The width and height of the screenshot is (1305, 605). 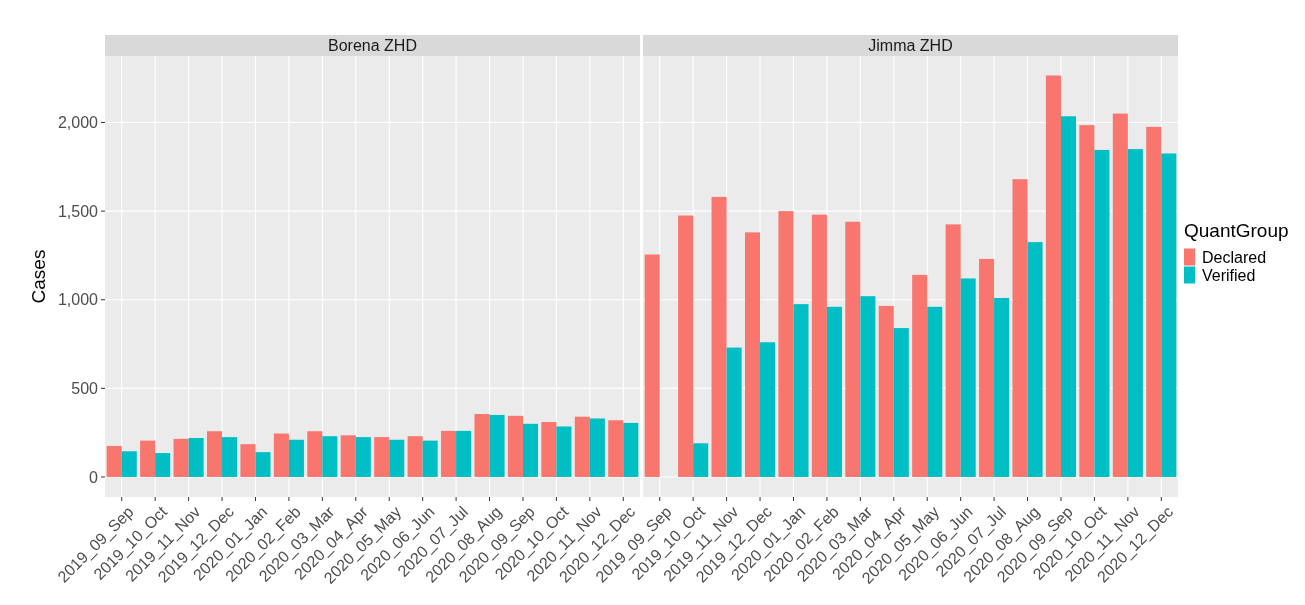 What do you see at coordinates (1236, 230) in the screenshot?
I see `legend-title: QuantGroup` at bounding box center [1236, 230].